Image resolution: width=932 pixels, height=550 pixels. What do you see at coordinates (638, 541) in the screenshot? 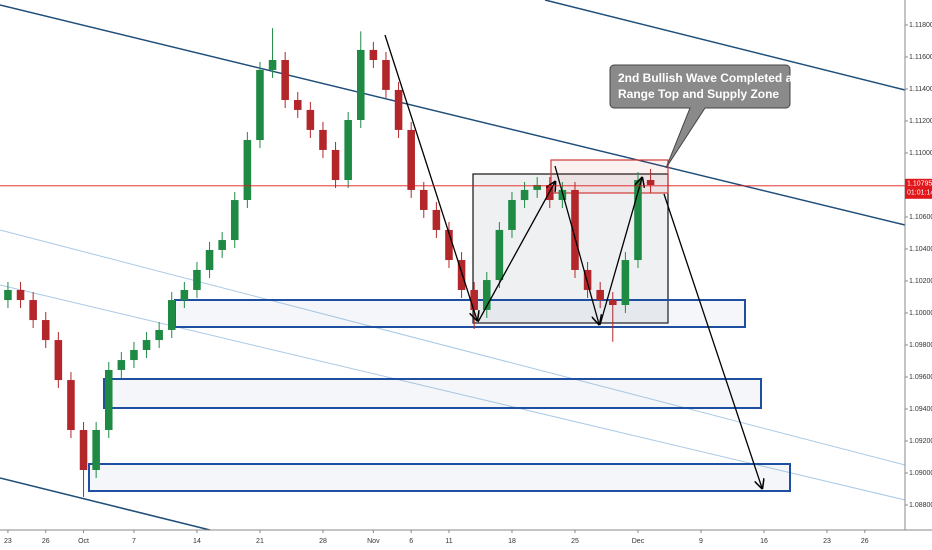
I see `x-tick-label: Dec` at bounding box center [638, 541].